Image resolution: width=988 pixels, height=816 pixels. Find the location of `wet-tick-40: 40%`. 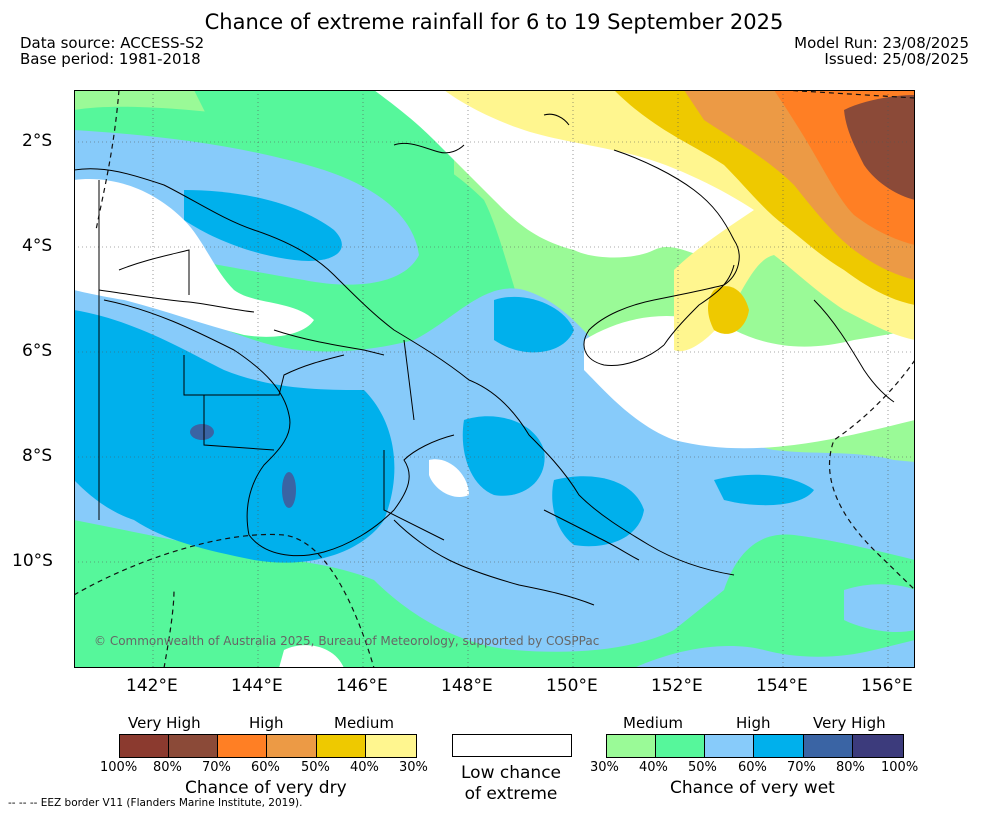

wet-tick-40: 40% is located at coordinates (653, 767).